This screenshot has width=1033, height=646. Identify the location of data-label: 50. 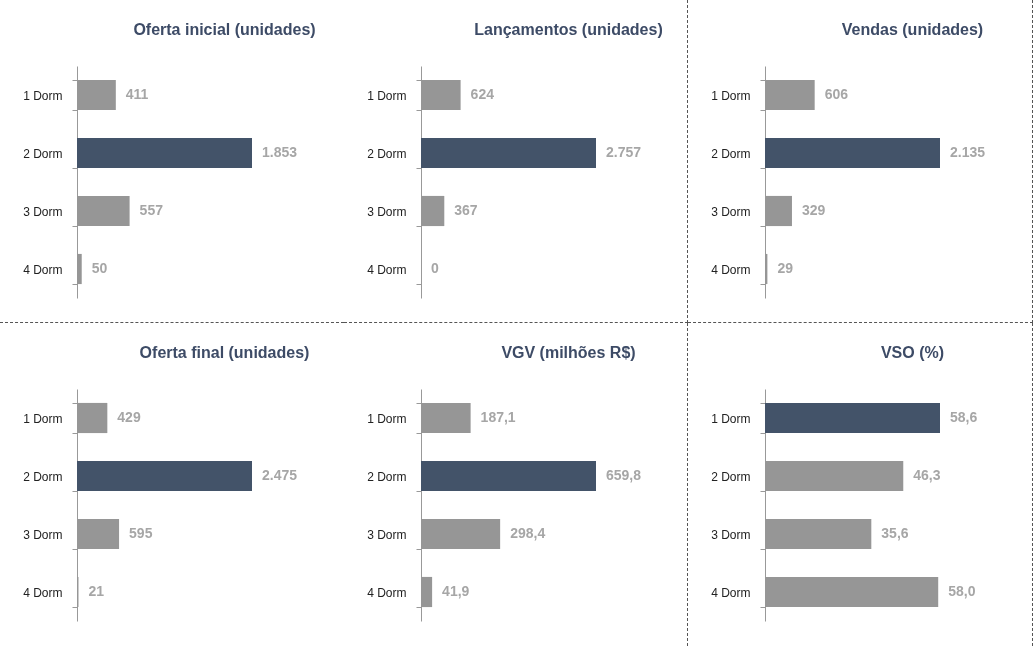
(99, 268).